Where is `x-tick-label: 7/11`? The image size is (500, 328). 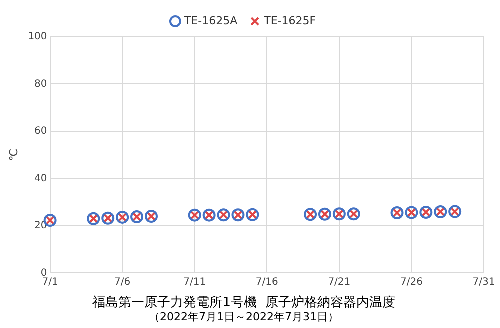 x-tick-label: 7/11 is located at coordinates (195, 282).